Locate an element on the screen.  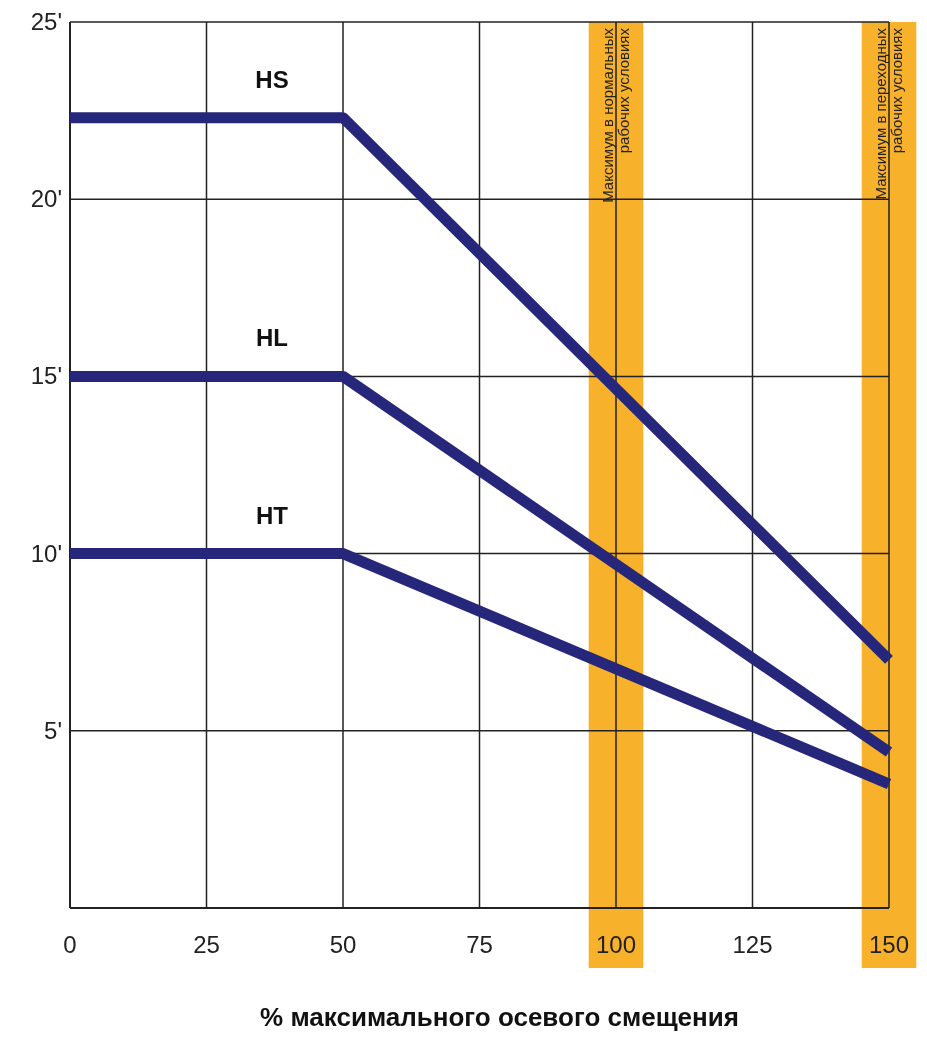
series-label: HL is located at coordinates (272, 338).